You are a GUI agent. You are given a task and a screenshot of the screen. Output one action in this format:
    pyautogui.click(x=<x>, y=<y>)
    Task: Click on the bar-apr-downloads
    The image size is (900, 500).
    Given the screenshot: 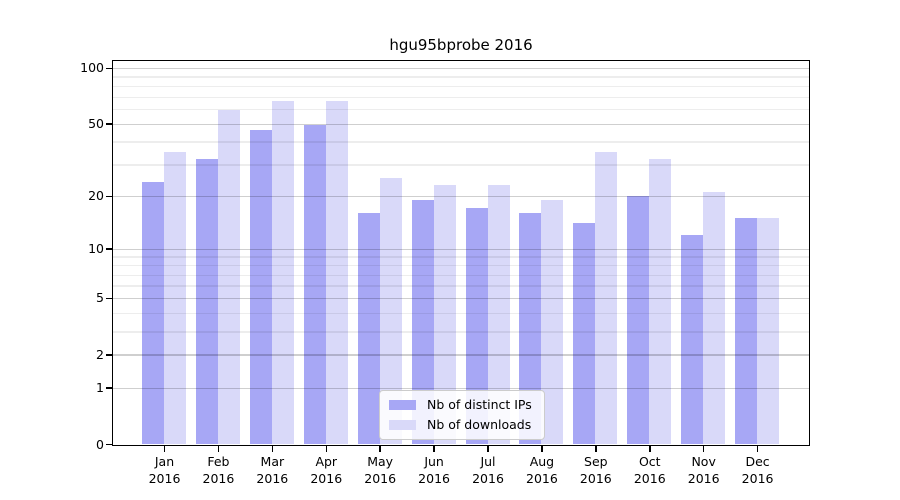 What is the action you would take?
    pyautogui.click(x=336, y=272)
    